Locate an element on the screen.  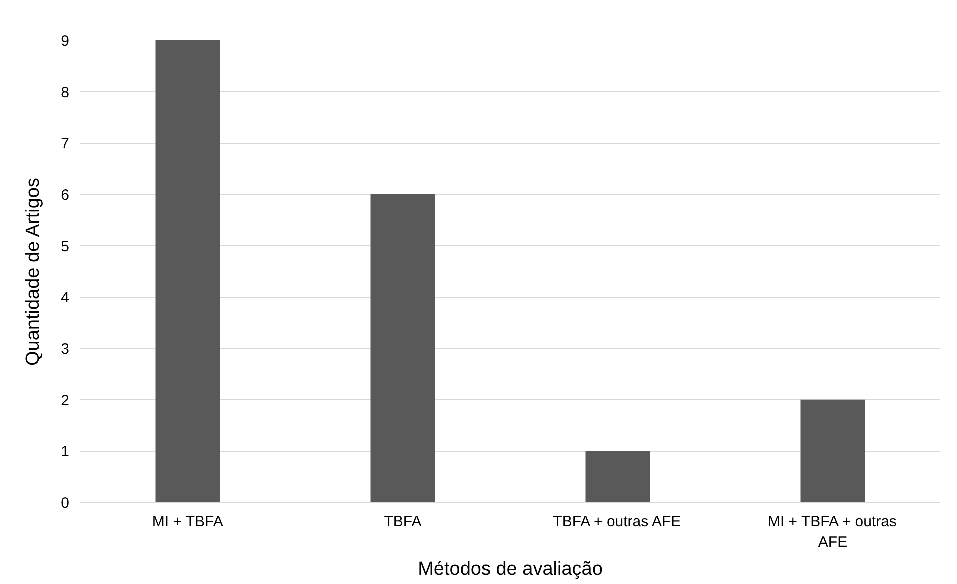
y-tick-label: 1 is located at coordinates (65, 452).